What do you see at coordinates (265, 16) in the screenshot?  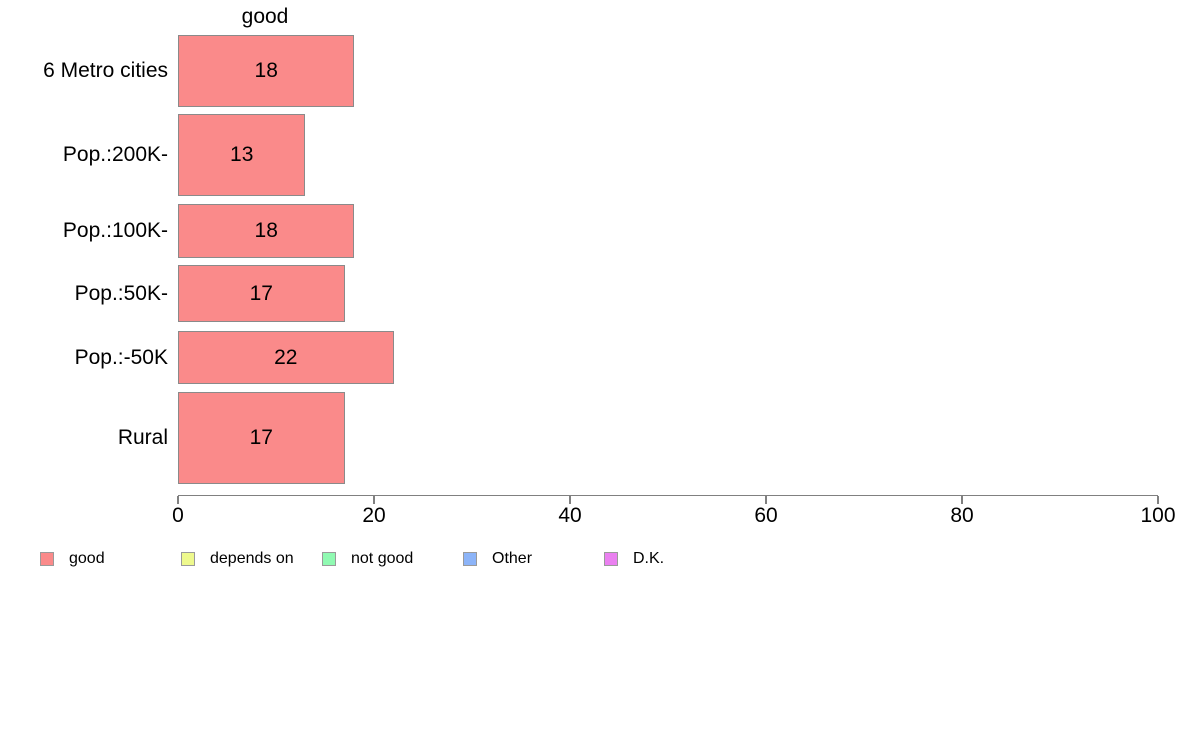 I see `chart-title: good` at bounding box center [265, 16].